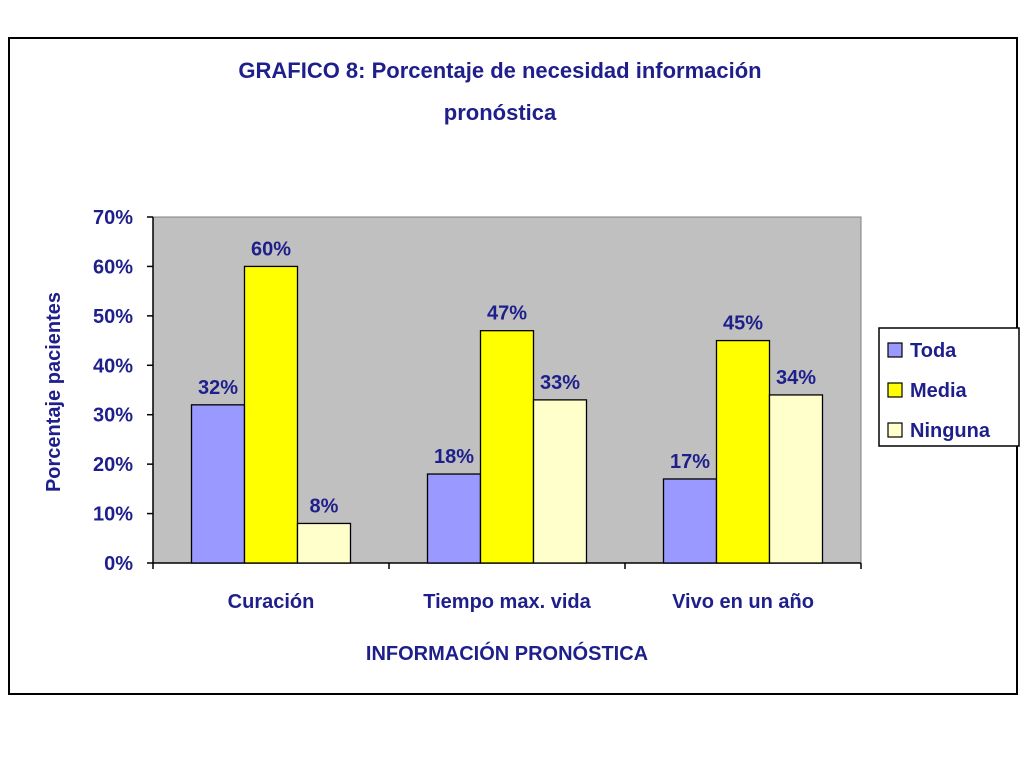 The height and width of the screenshot is (768, 1024). Describe the element at coordinates (271, 249) in the screenshot. I see `data-label: 60%` at that location.